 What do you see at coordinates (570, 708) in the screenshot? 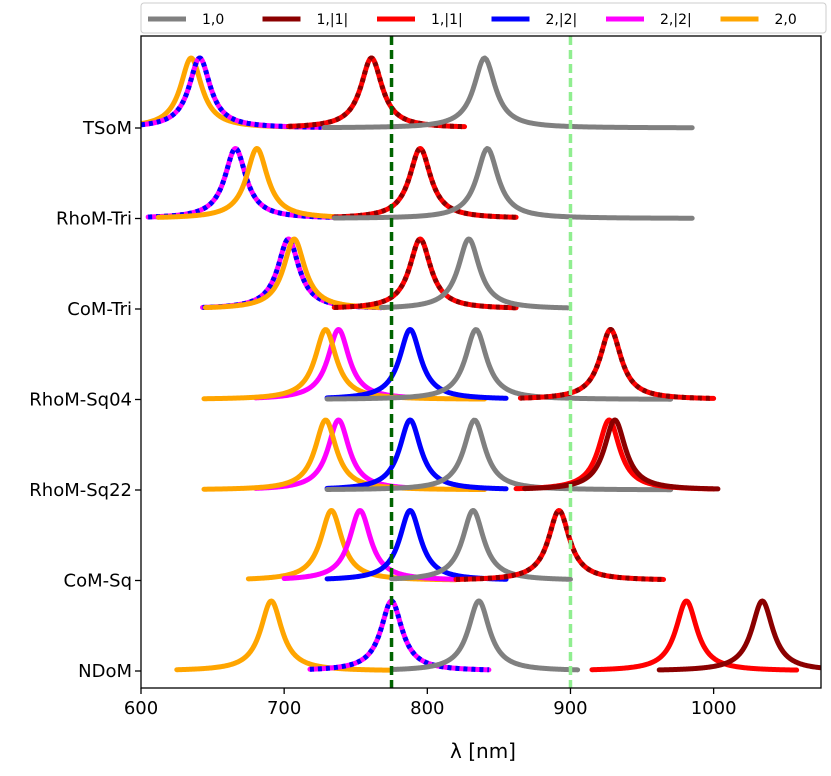
I see `x-tick-label-900: 900` at bounding box center [570, 708].